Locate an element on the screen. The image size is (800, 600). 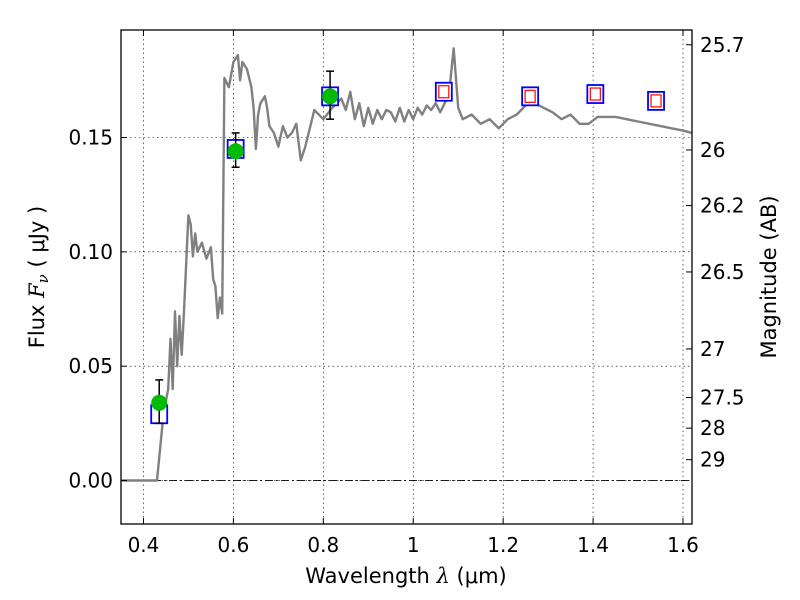
x-tick-label: 1 is located at coordinates (413, 545).